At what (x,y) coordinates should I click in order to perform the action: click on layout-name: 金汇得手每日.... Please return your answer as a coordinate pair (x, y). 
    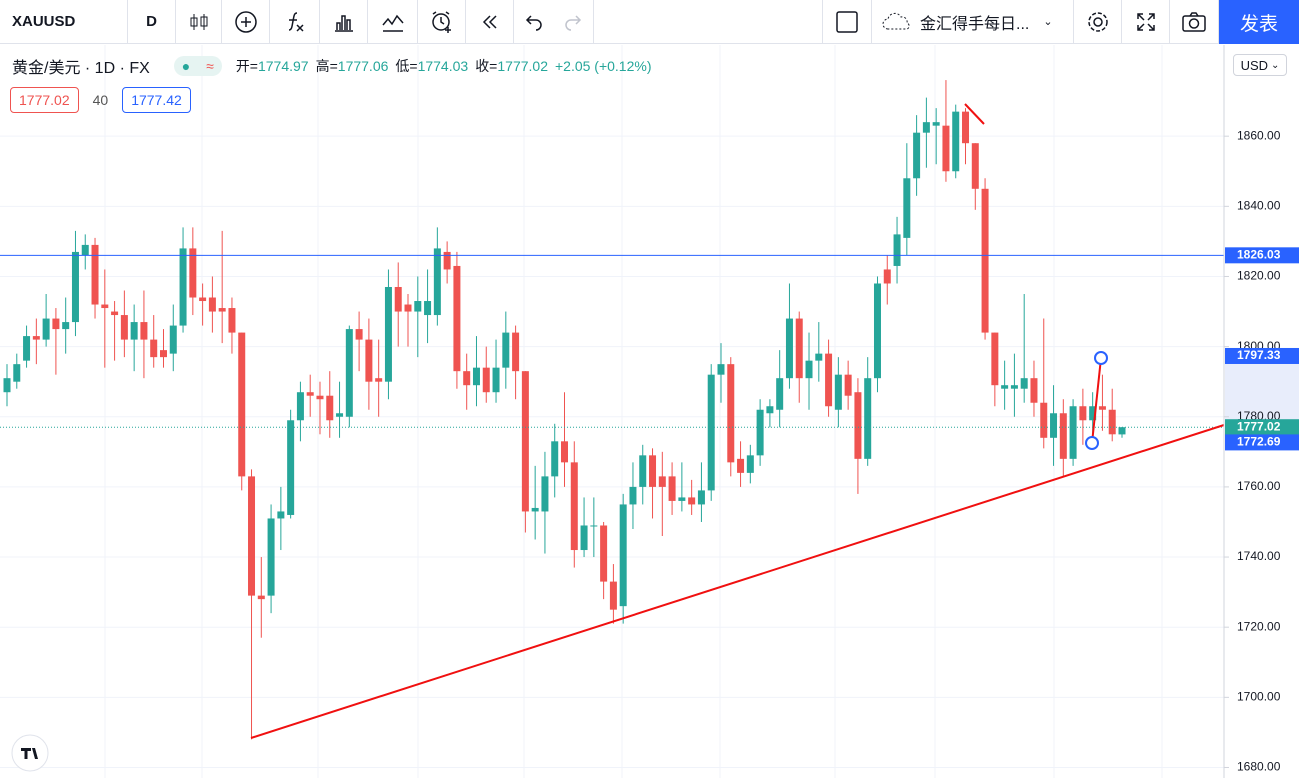
    Looking at the image, I should click on (975, 24).